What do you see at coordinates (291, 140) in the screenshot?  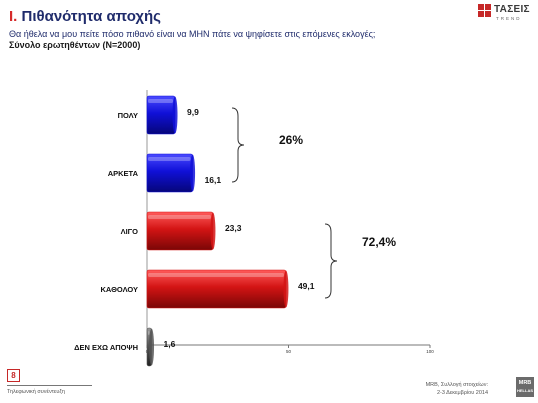 I see `group-total-label-0: 26%` at bounding box center [291, 140].